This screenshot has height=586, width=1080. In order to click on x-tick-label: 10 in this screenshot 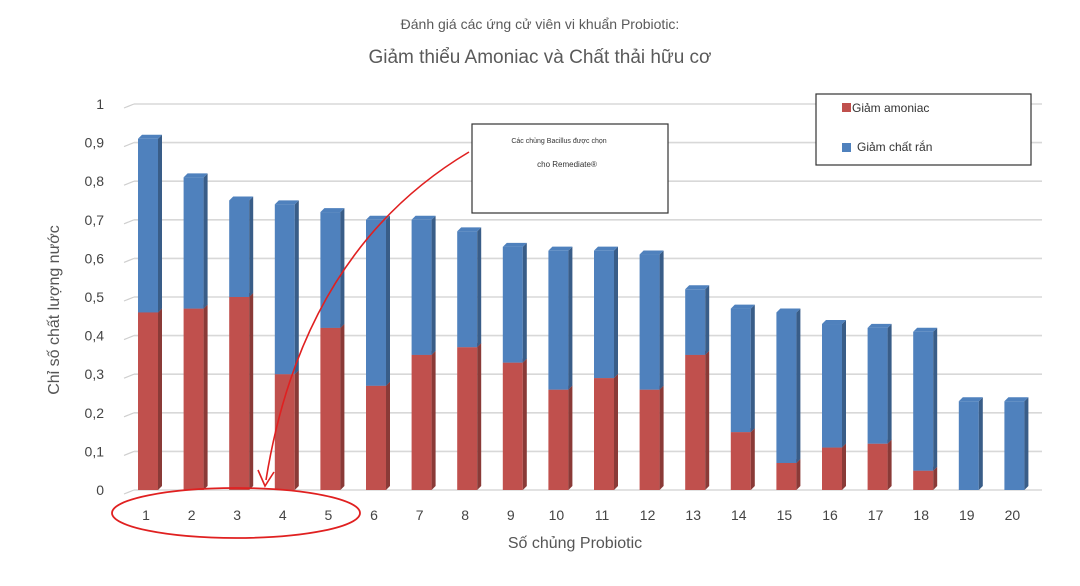, I will do `click(557, 515)`.